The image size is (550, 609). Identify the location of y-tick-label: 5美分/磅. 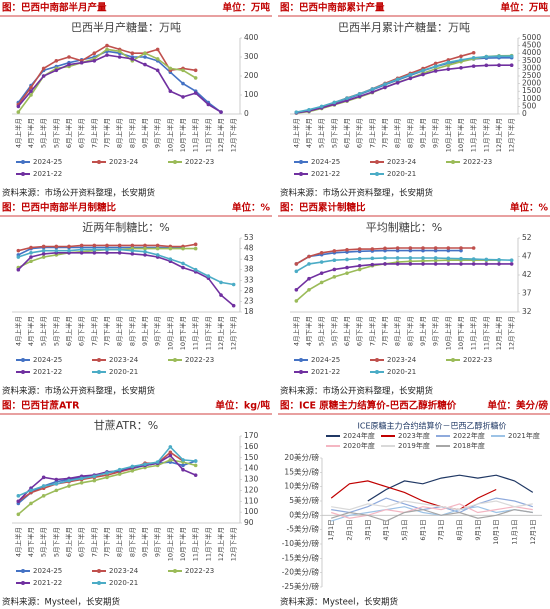
(304, 500).